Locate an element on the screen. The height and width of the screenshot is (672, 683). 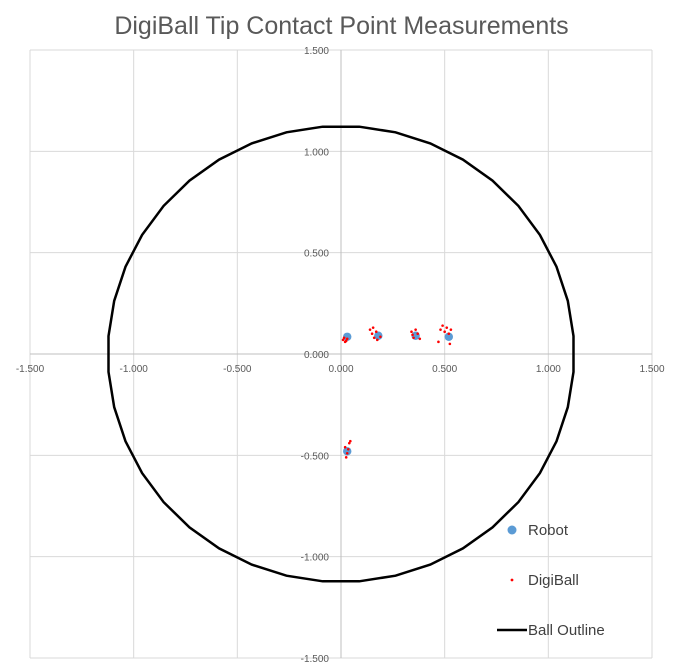
y-tick-label: 0.000 is located at coordinates (316, 355).